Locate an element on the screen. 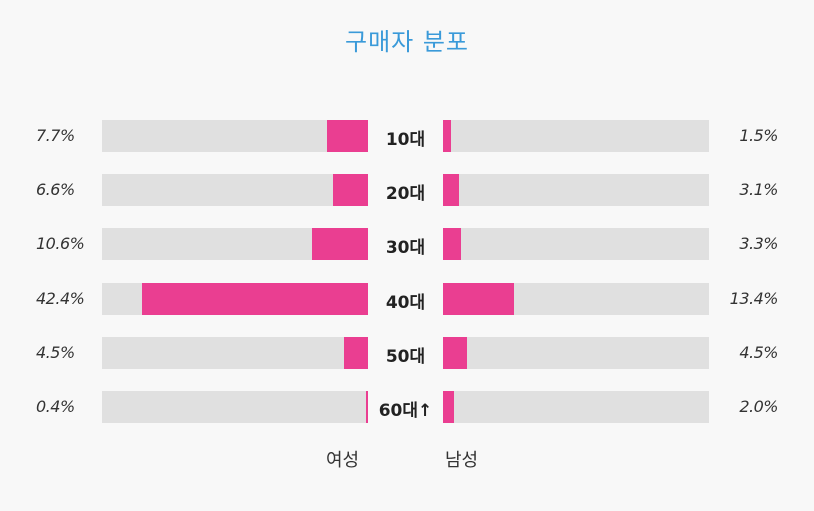 Image resolution: width=814 pixels, height=511 pixels. female-data-label: 4.5% is located at coordinates (55, 352).